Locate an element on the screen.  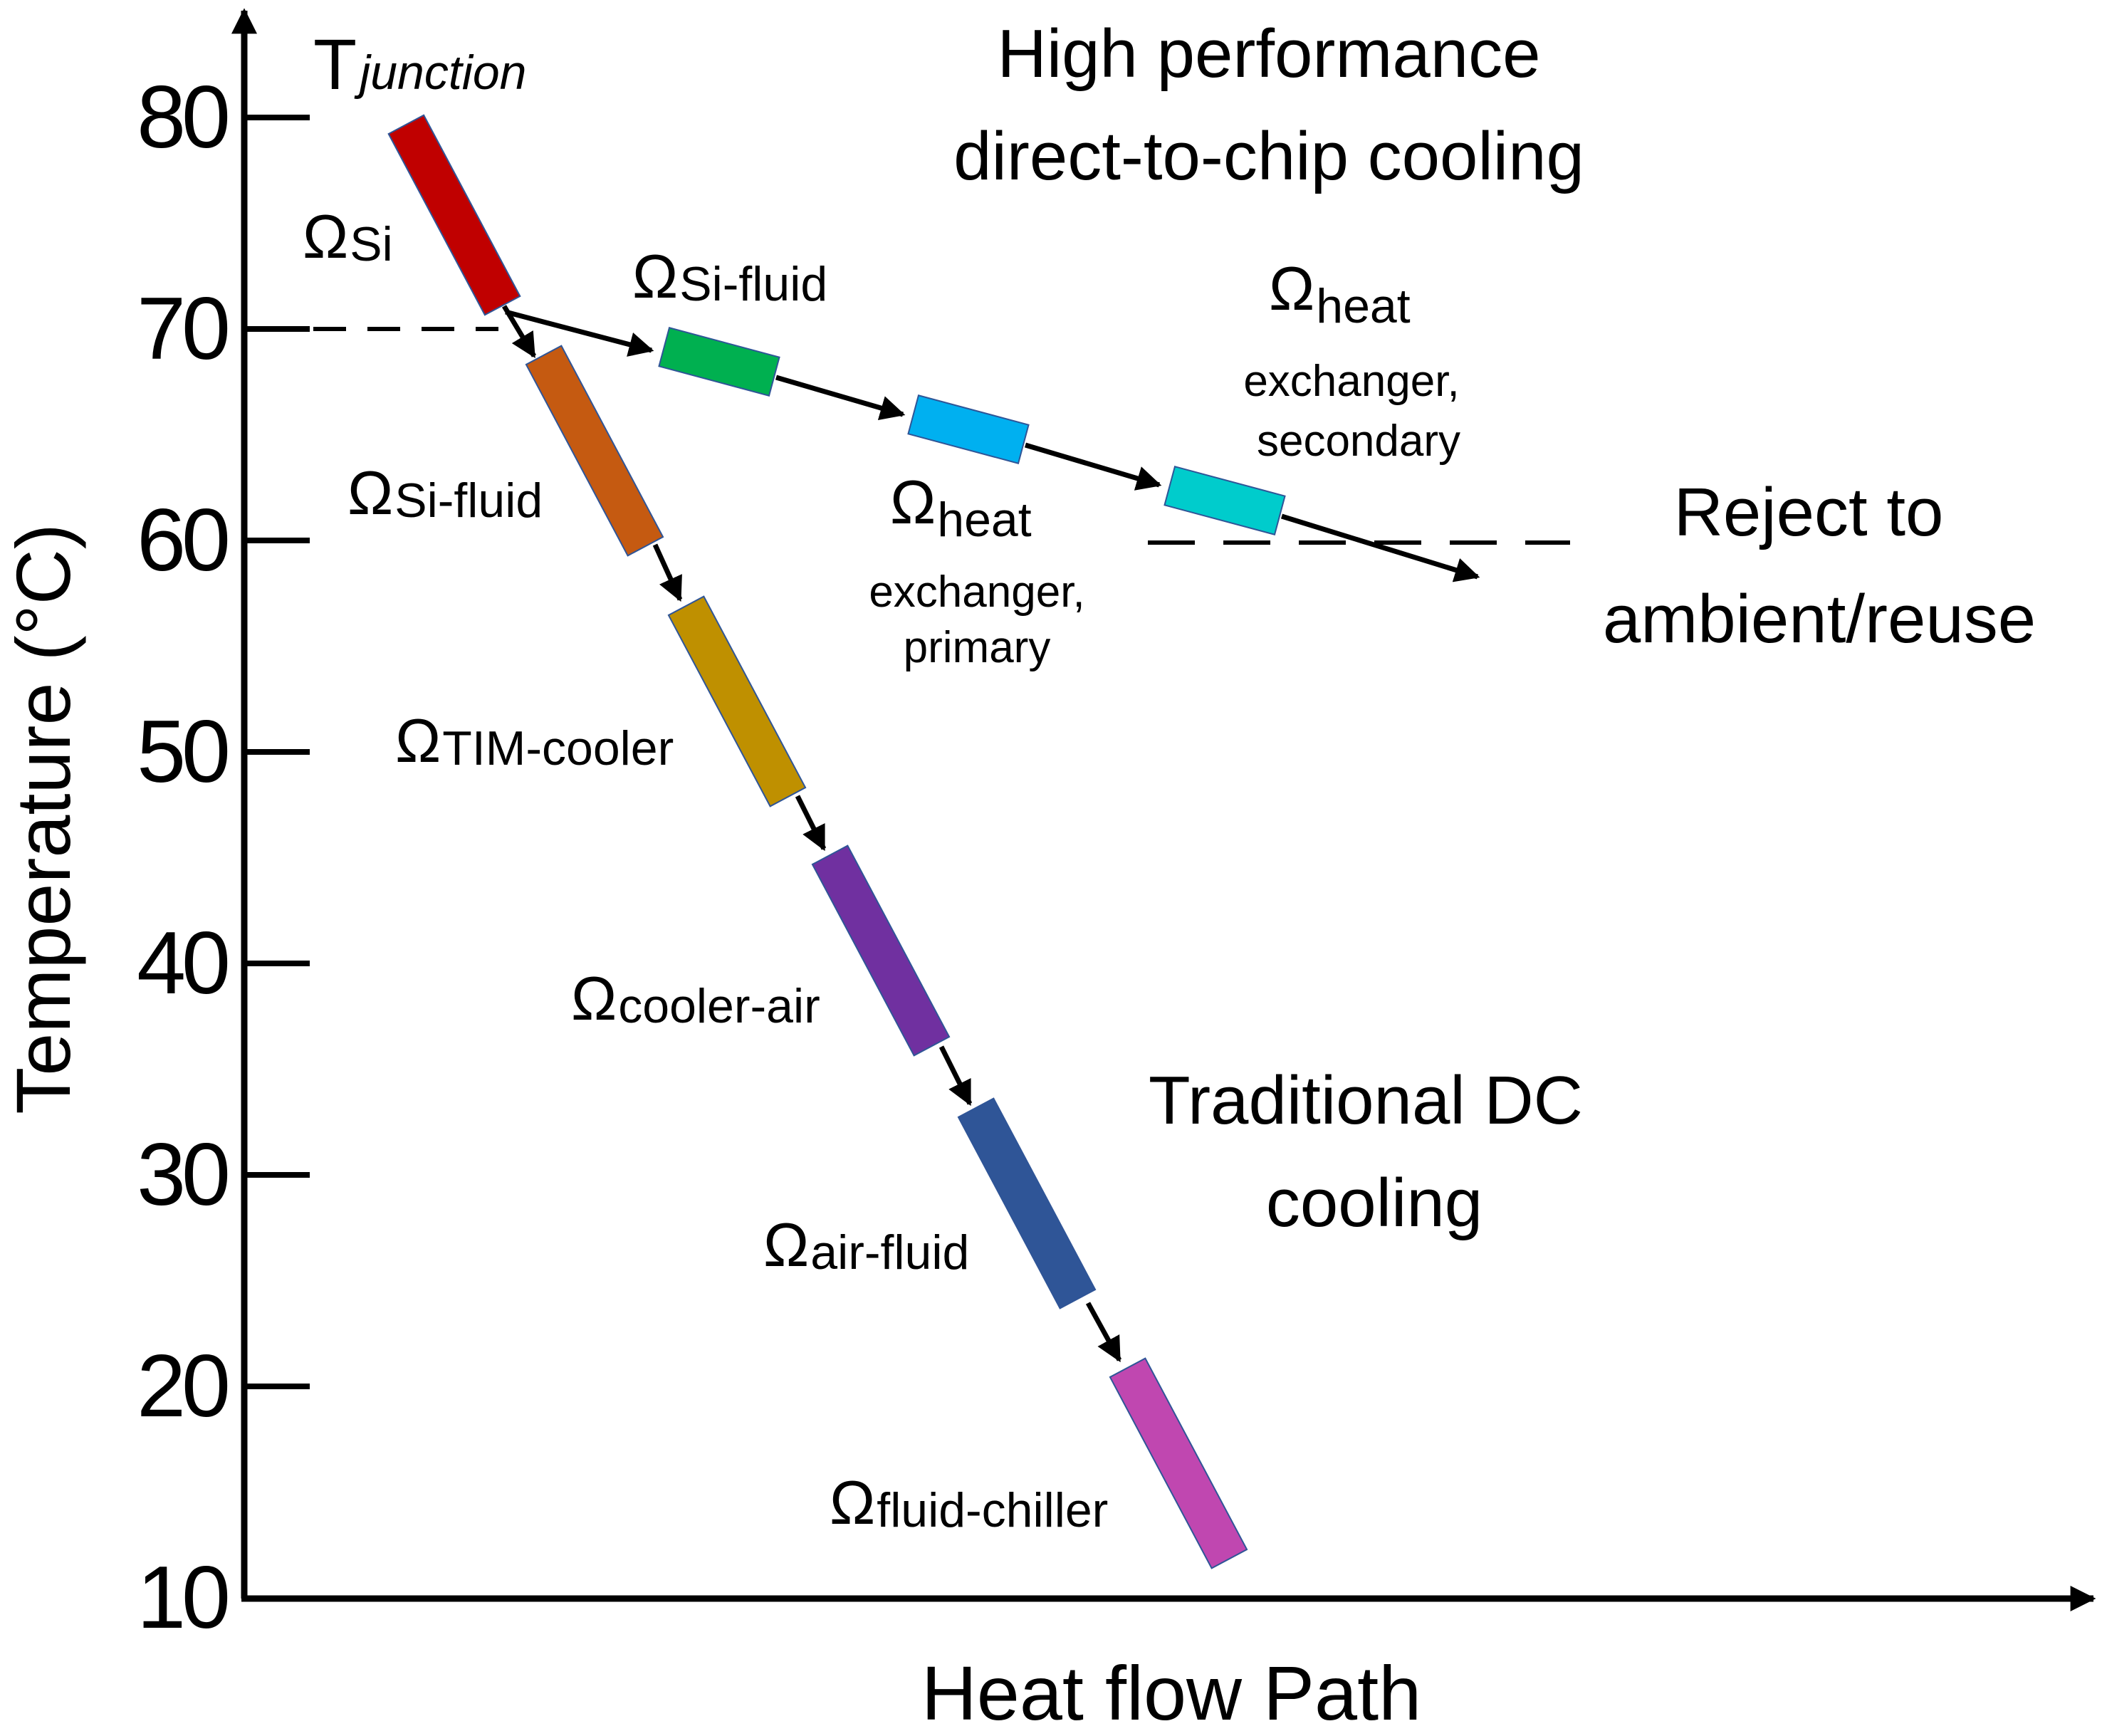
direct-to-chip-path is located at coordinates (992, 446).